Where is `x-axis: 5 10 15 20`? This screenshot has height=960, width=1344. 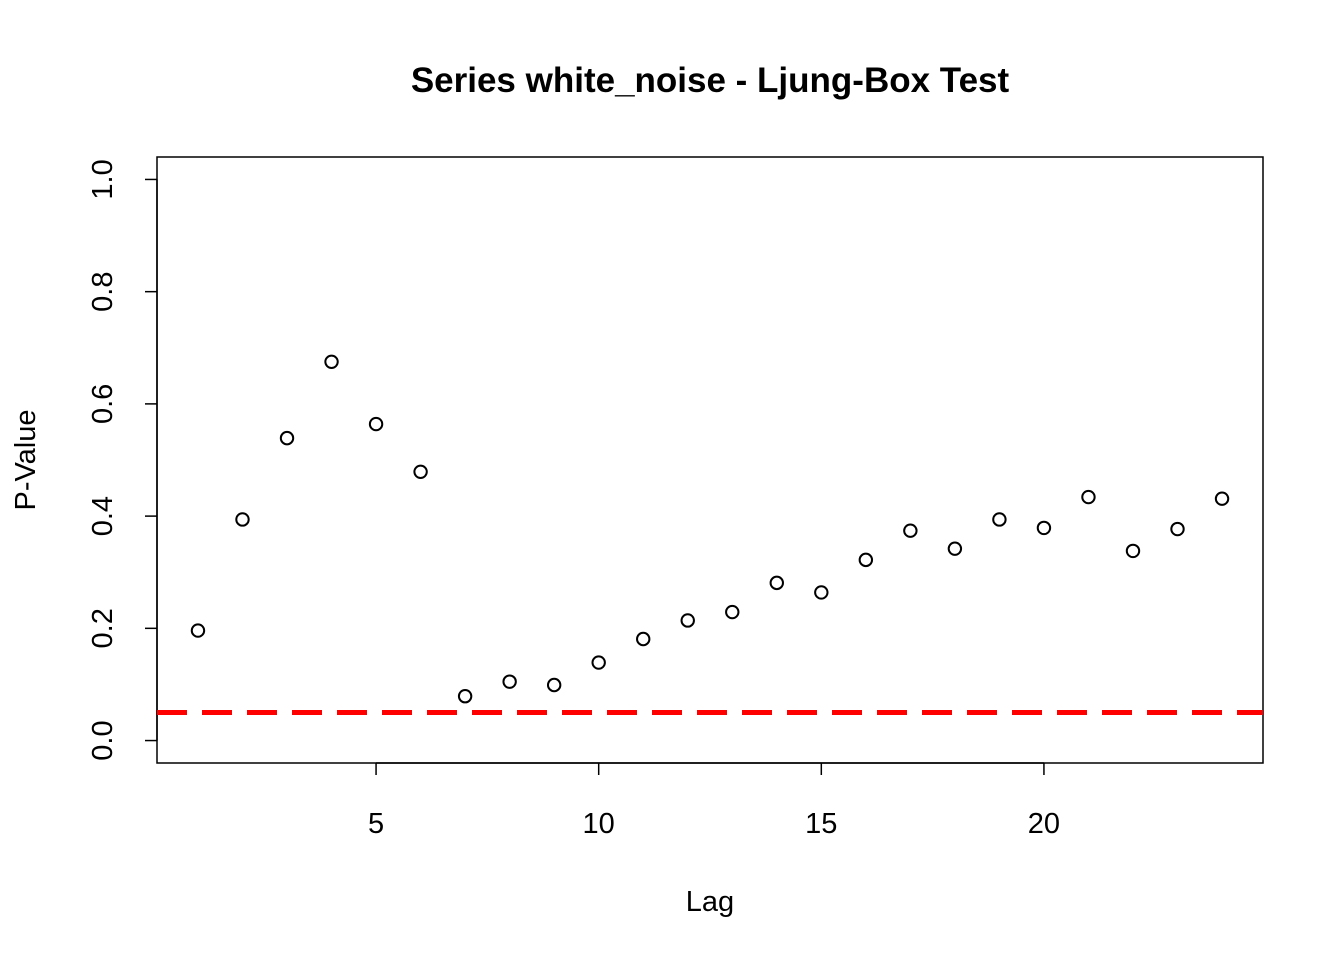
x-axis: 5 10 15 20 is located at coordinates (714, 801).